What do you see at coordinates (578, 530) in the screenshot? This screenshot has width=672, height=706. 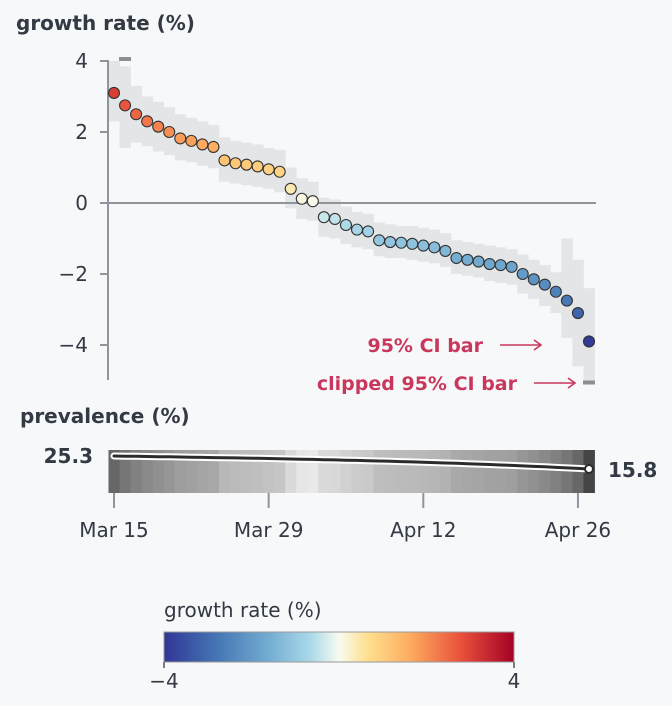 I see `x-tick-label: Apr 26` at bounding box center [578, 530].